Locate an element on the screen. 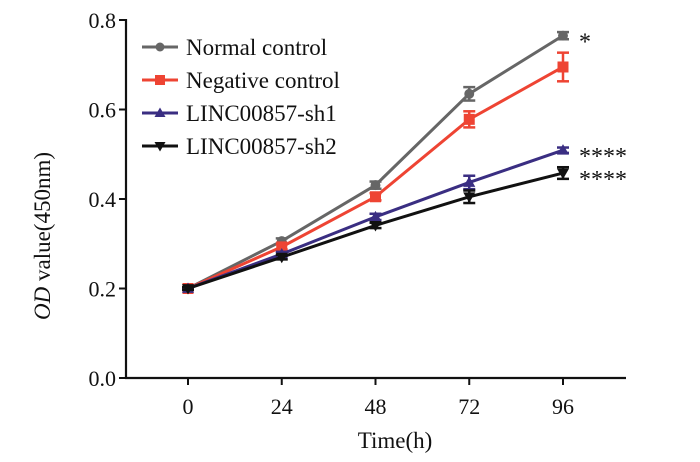 The height and width of the screenshot is (462, 700). x-axis-title: Time(h) is located at coordinates (395, 440).